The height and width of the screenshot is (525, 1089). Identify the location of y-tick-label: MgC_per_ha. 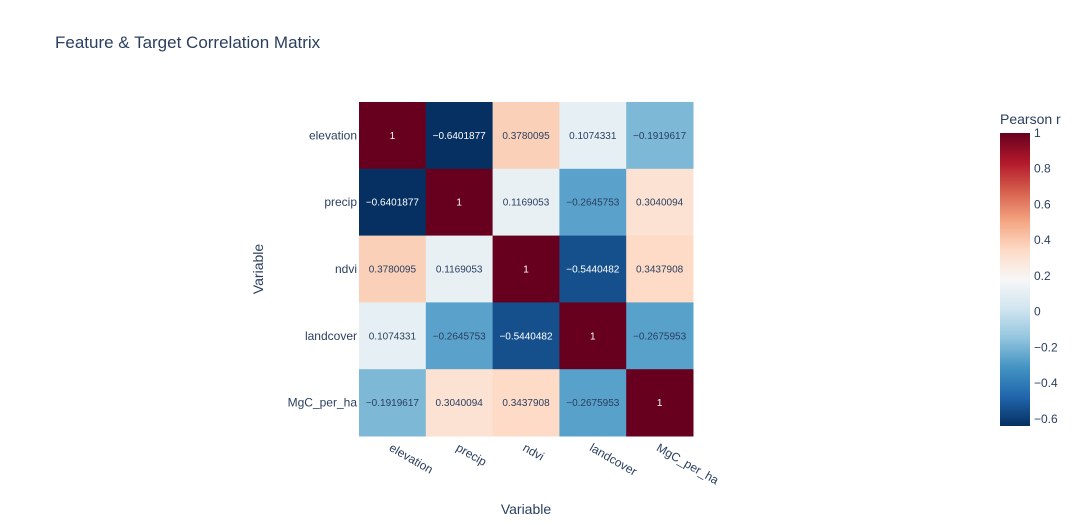
(323, 403).